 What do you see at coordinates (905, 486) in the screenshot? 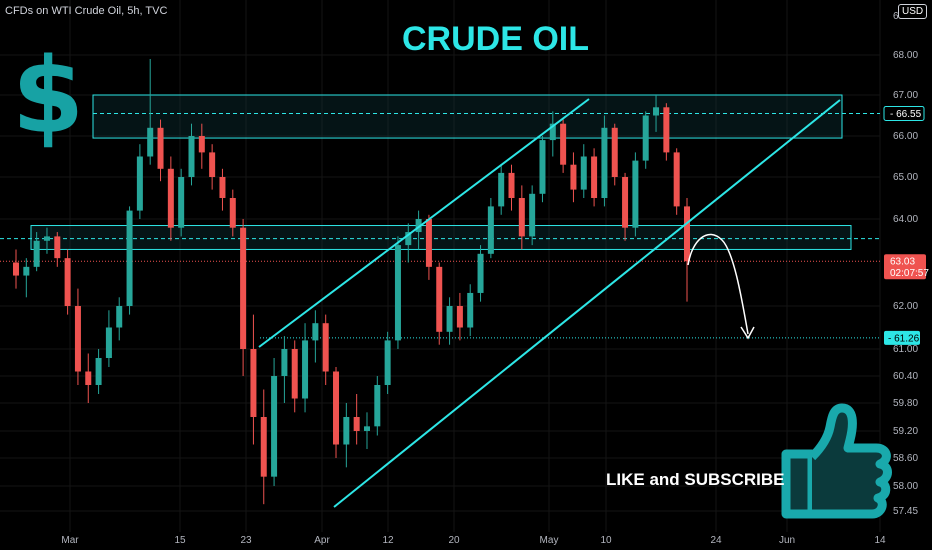
I see `y-tick-label: 58.00` at bounding box center [905, 486].